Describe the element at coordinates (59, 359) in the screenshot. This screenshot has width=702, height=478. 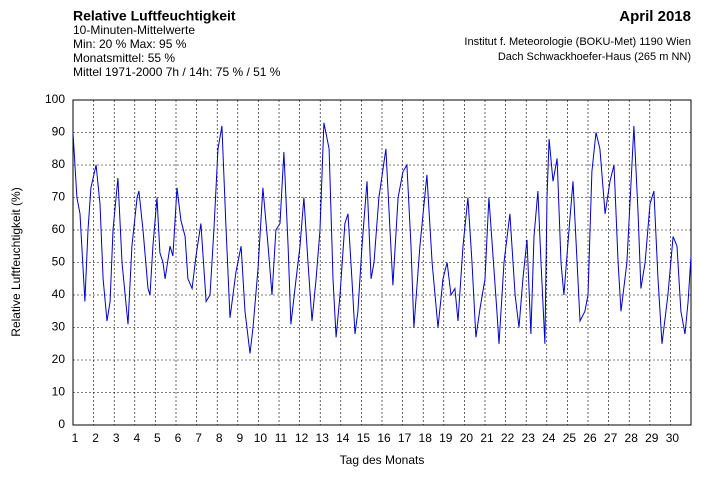
I see `y-tick-label: 20` at that location.